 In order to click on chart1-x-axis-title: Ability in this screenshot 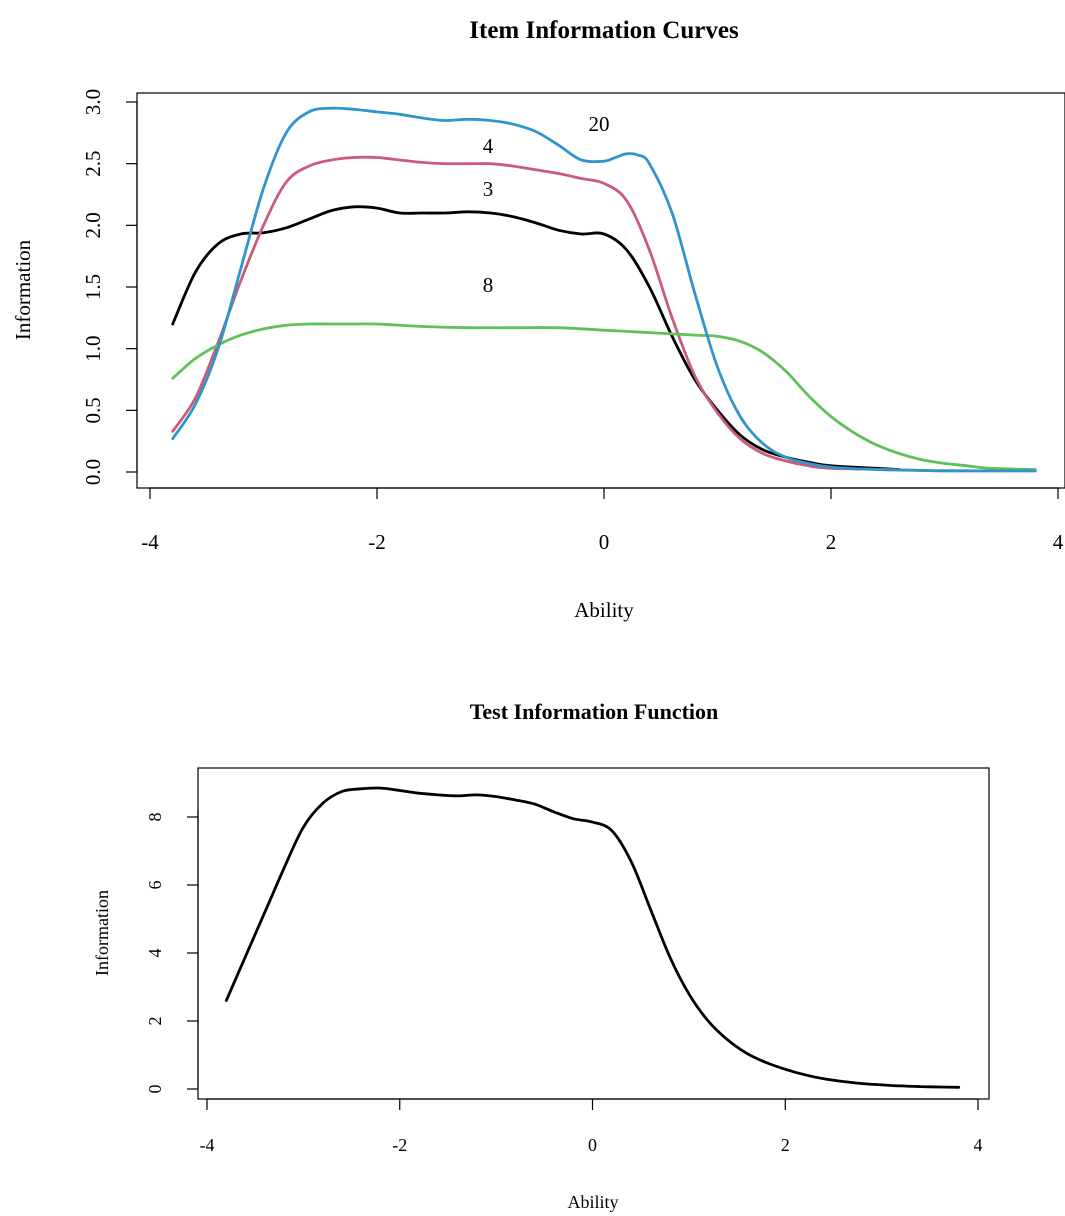, I will do `click(604, 610)`.